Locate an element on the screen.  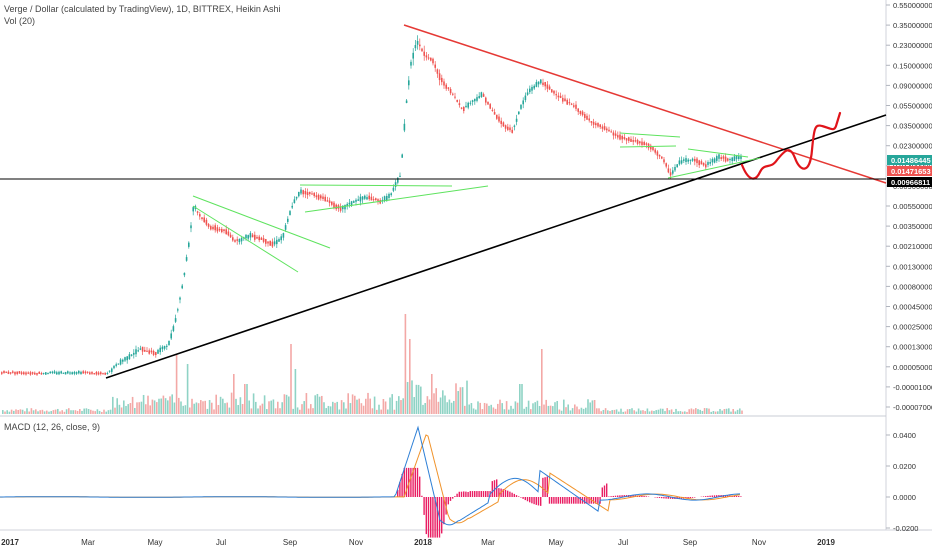
price-tick-label: 0.00013000 is located at coordinates (912, 347).